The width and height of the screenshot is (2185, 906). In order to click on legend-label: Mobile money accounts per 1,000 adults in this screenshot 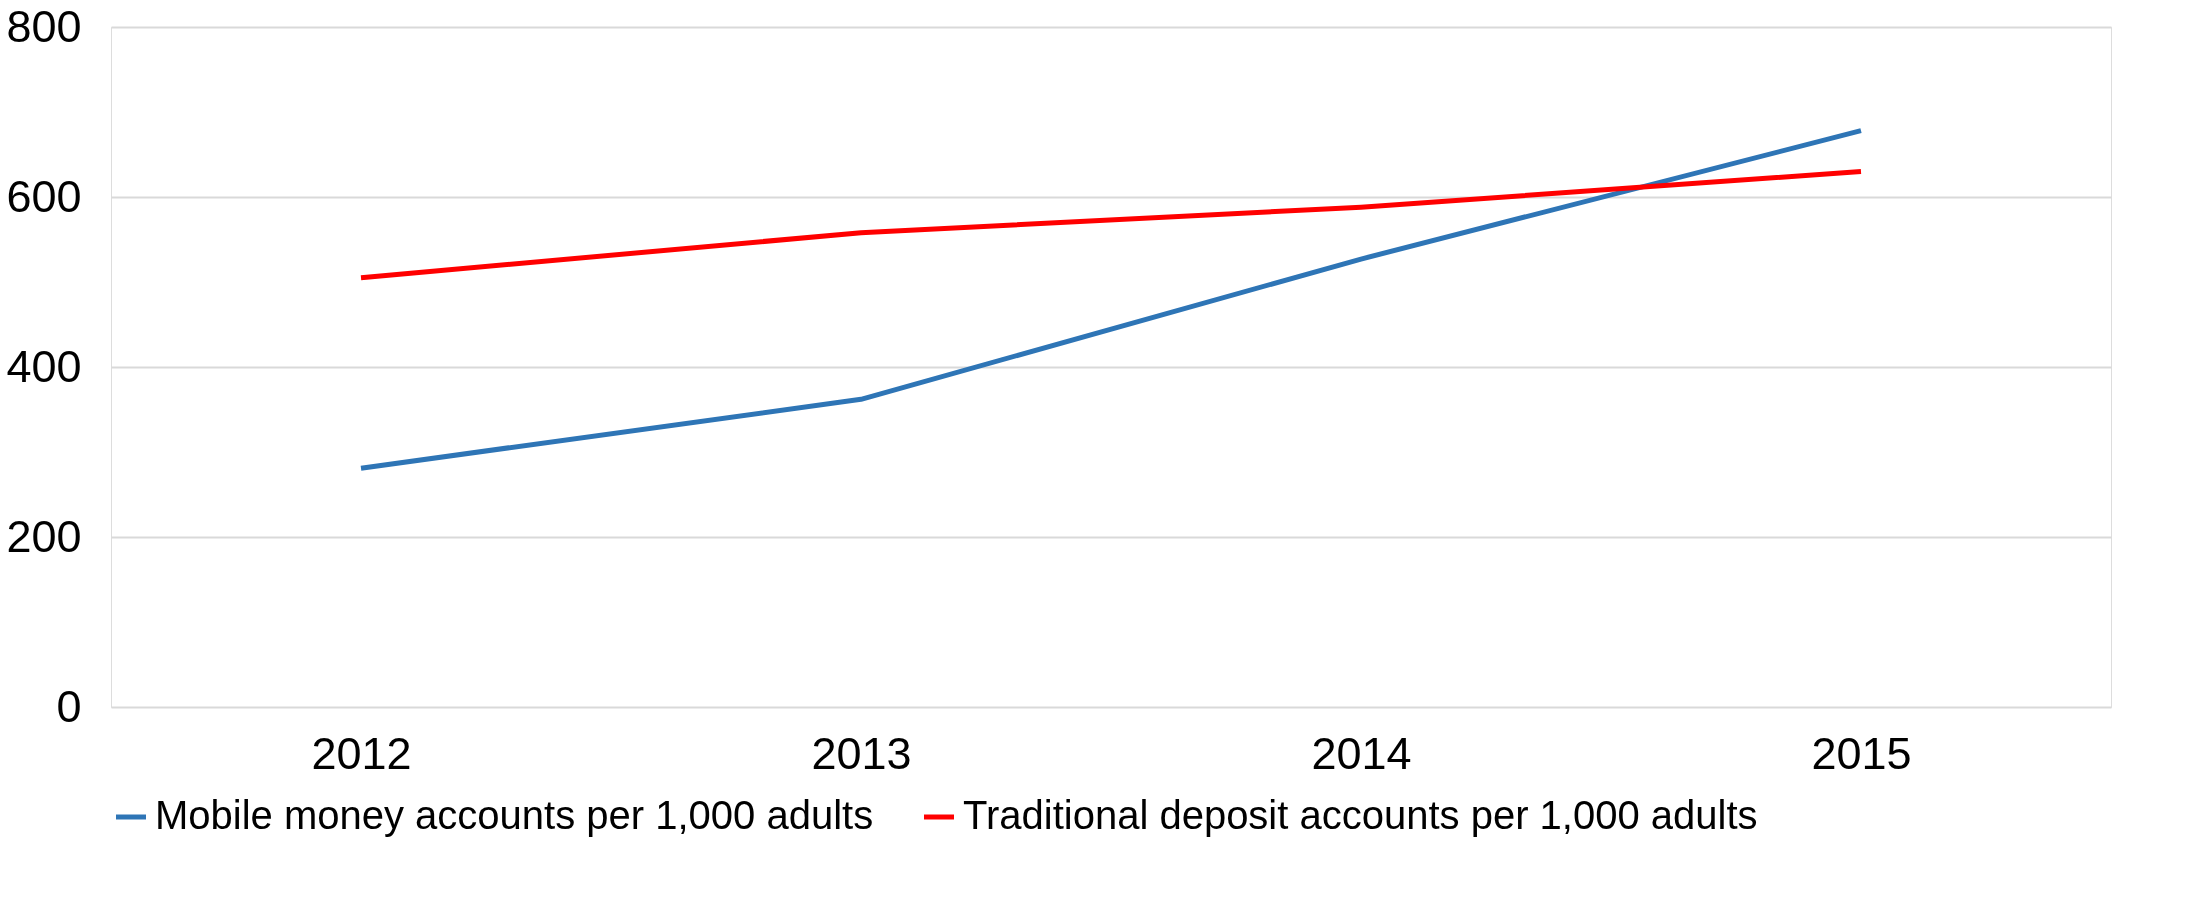, I will do `click(514, 815)`.